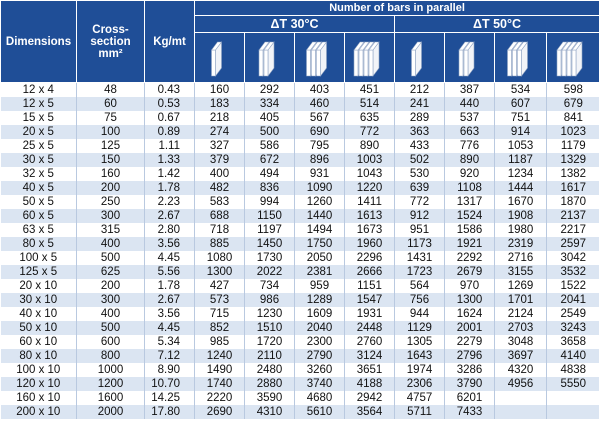 The width and height of the screenshot is (599, 439). What do you see at coordinates (38, 41) in the screenshot?
I see `dimensions-header: Dimensions` at bounding box center [38, 41].